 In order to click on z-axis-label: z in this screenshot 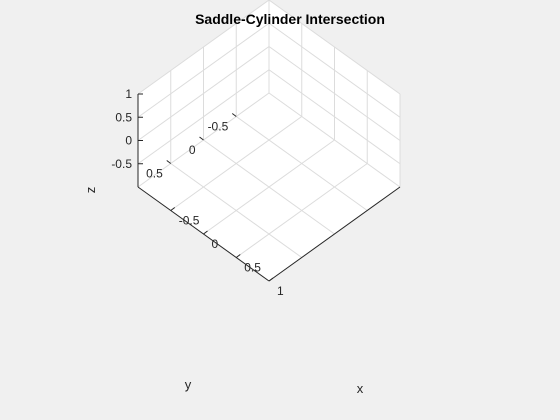, I will do `click(90, 190)`.